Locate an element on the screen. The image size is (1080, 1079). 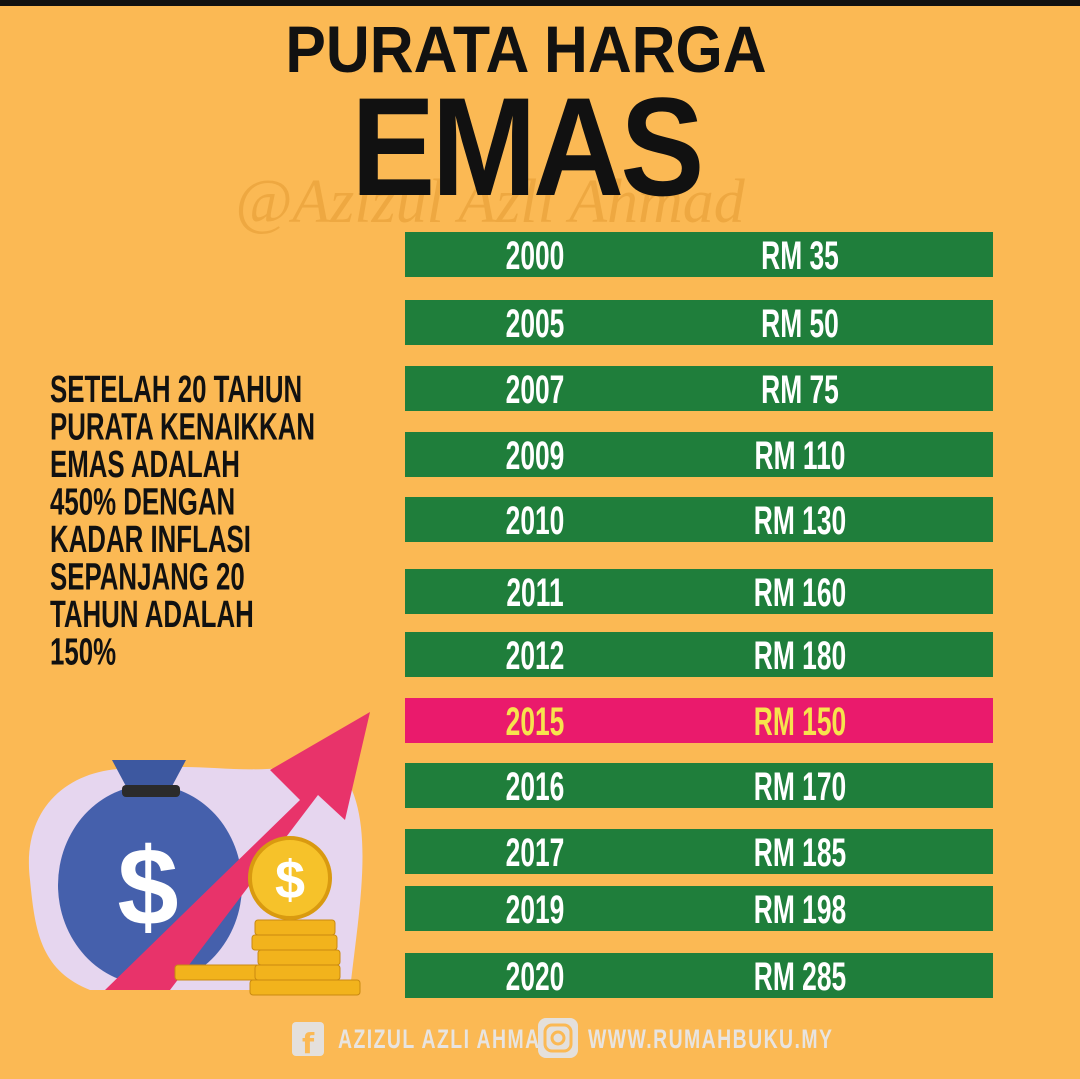
table-row: 2005 RM 50 is located at coordinates (699, 323).